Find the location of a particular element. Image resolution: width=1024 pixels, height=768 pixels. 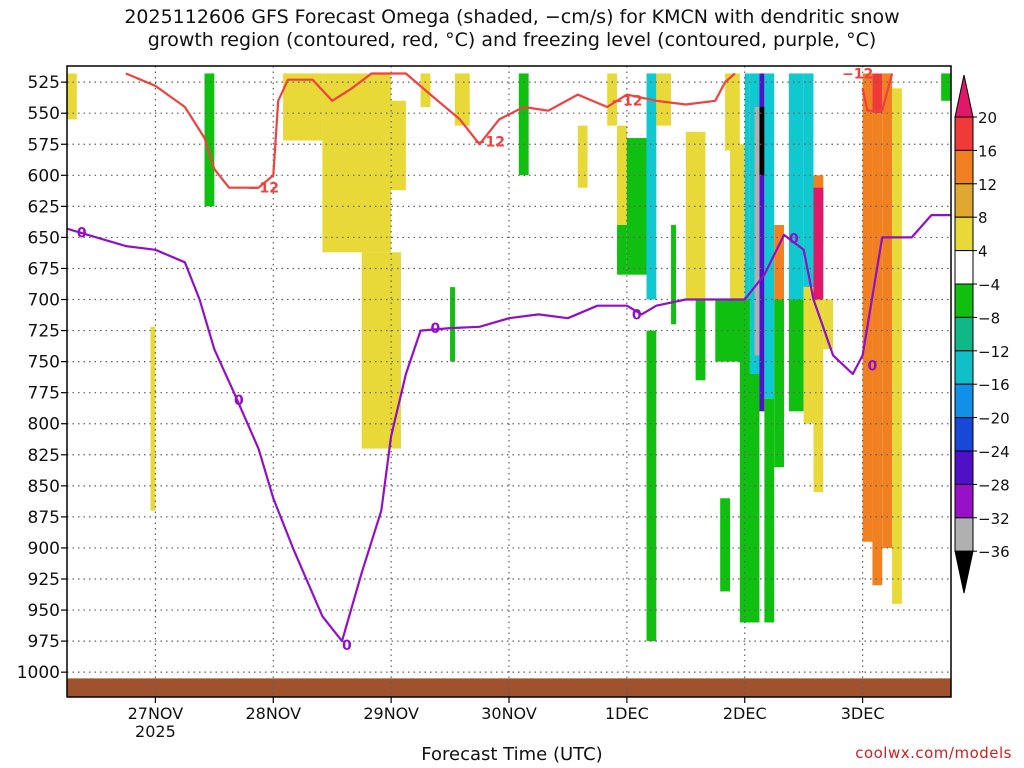

y-tick-label: 550 is located at coordinates (44, 114).